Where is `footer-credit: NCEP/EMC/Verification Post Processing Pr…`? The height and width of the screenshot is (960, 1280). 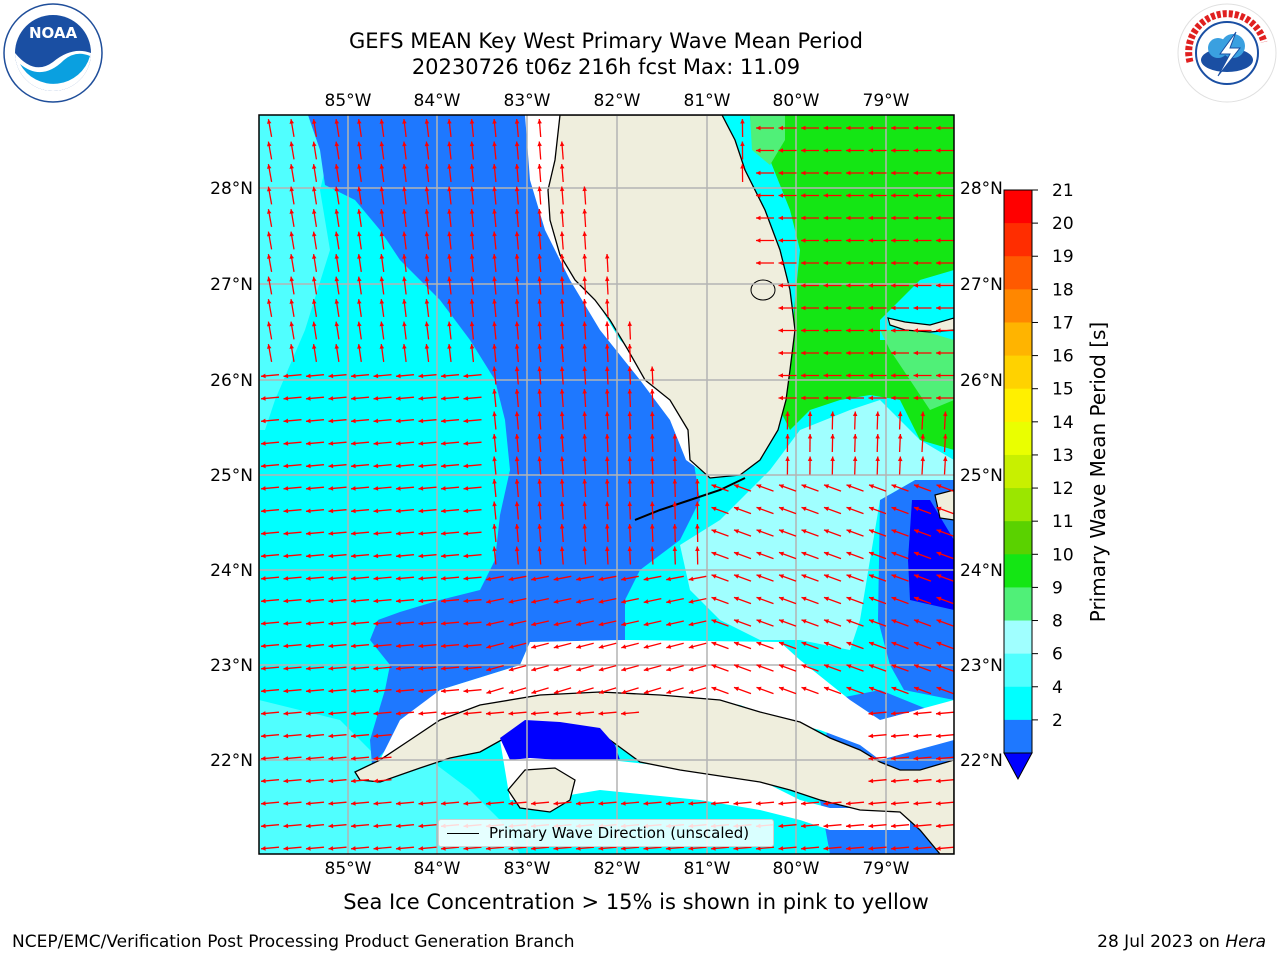
footer-credit: NCEP/EMC/Verification Post Processing Pr… is located at coordinates (293, 942).